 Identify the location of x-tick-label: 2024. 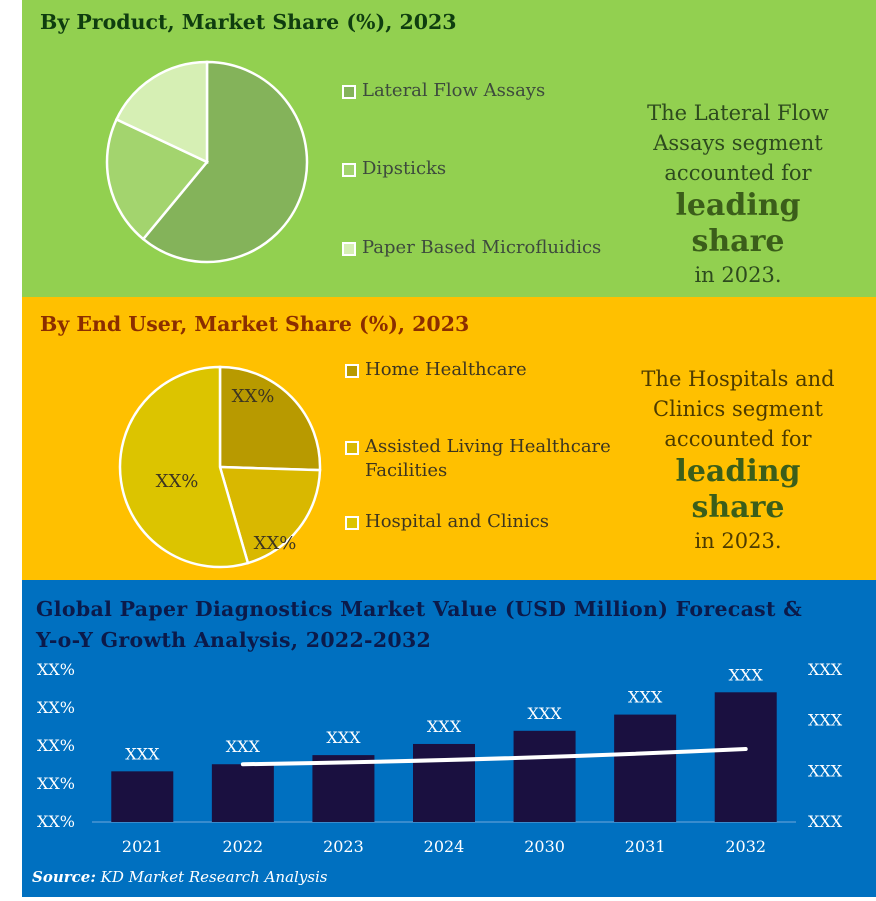
(444, 846).